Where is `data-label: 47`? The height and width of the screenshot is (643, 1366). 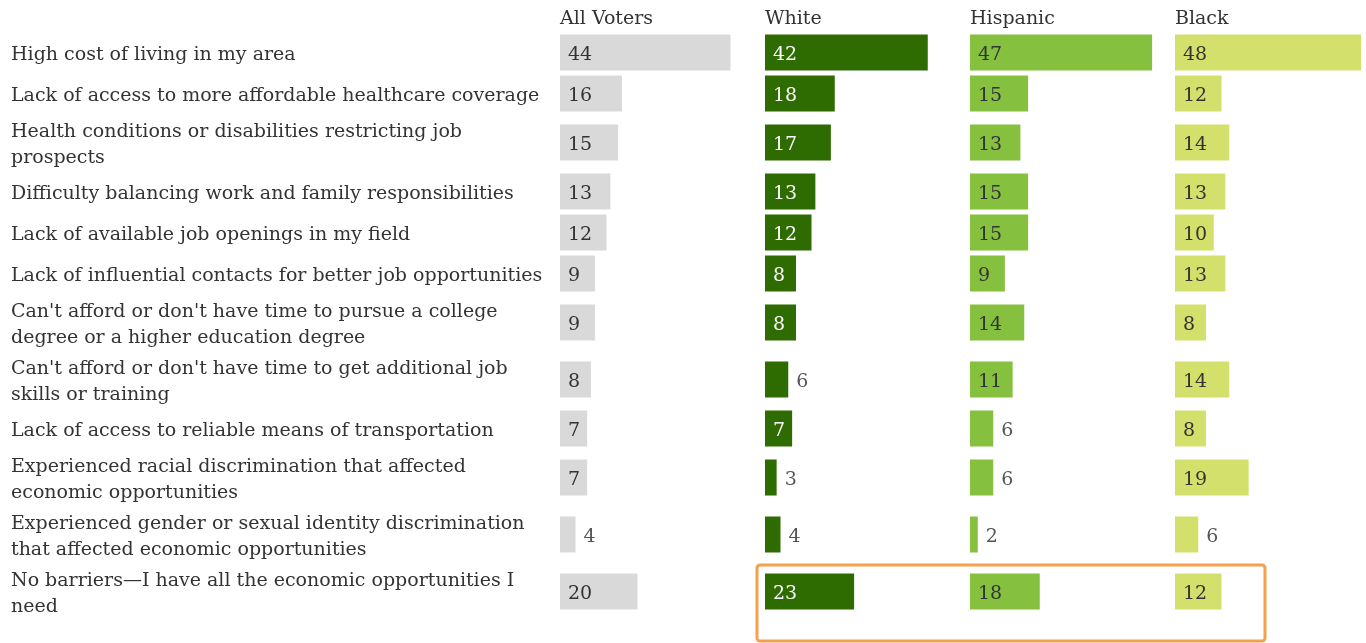
data-label: 47 is located at coordinates (990, 52).